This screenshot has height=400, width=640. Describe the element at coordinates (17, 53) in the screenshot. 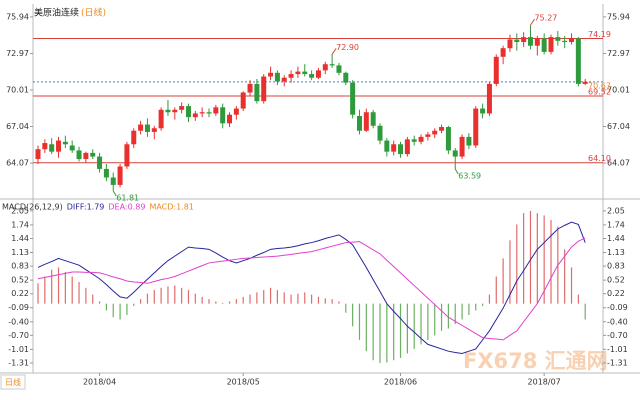

I see `y-tick-label: 72.97` at that location.